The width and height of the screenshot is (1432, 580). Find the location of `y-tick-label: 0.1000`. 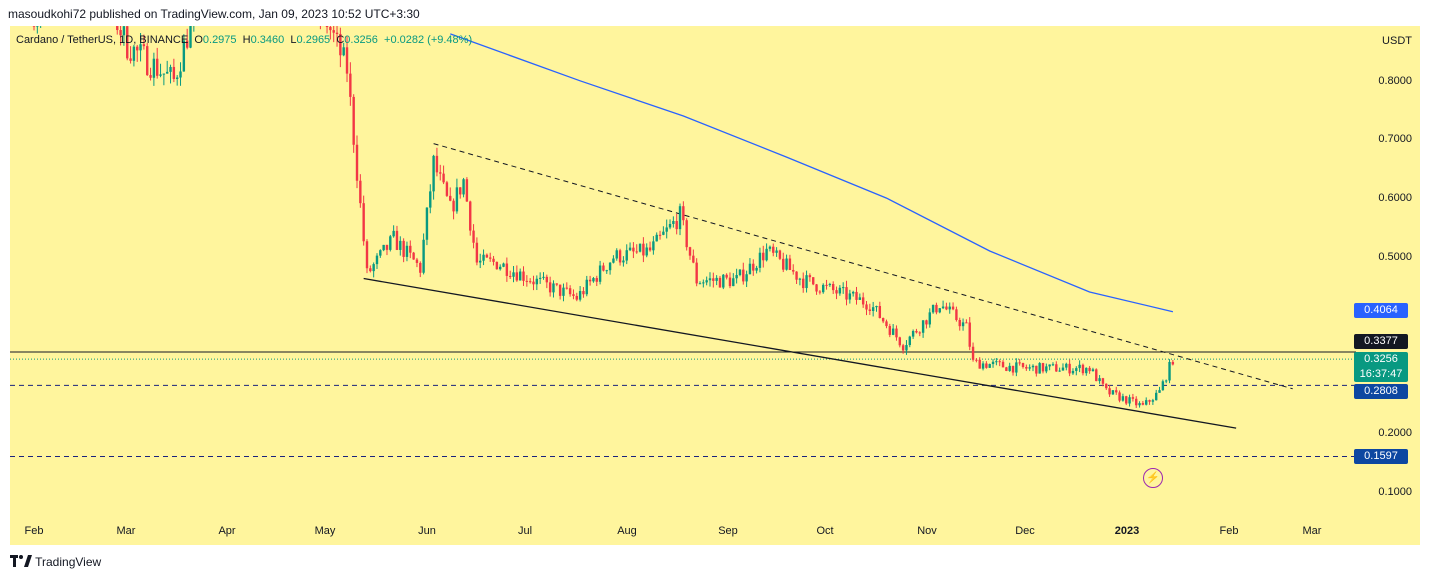

y-tick-label: 0.1000 is located at coordinates (1395, 492).